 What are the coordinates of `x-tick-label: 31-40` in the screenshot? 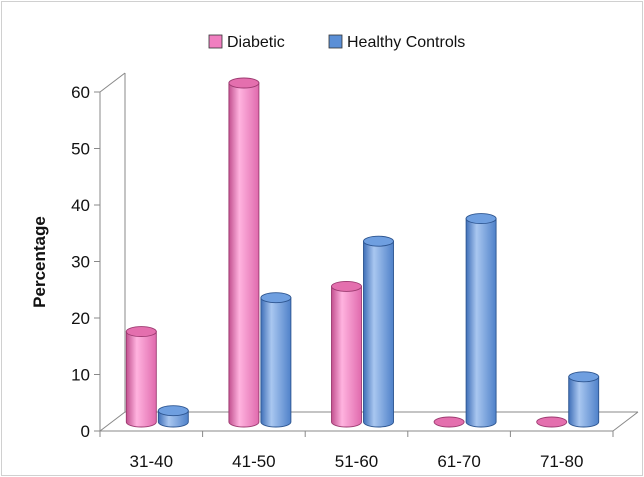 It's located at (151, 461).